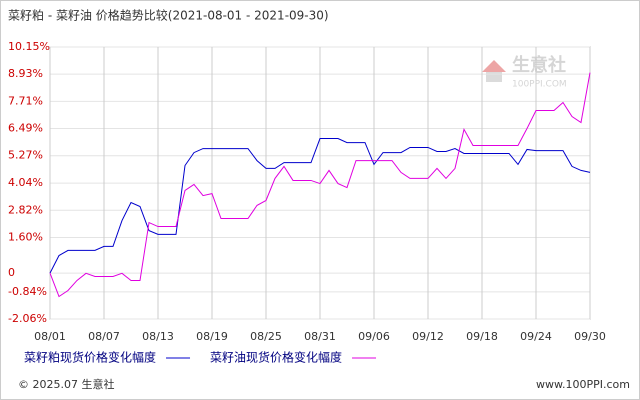  What do you see at coordinates (25, 128) in the screenshot?
I see `y-tick-label: 6.49%` at bounding box center [25, 128].